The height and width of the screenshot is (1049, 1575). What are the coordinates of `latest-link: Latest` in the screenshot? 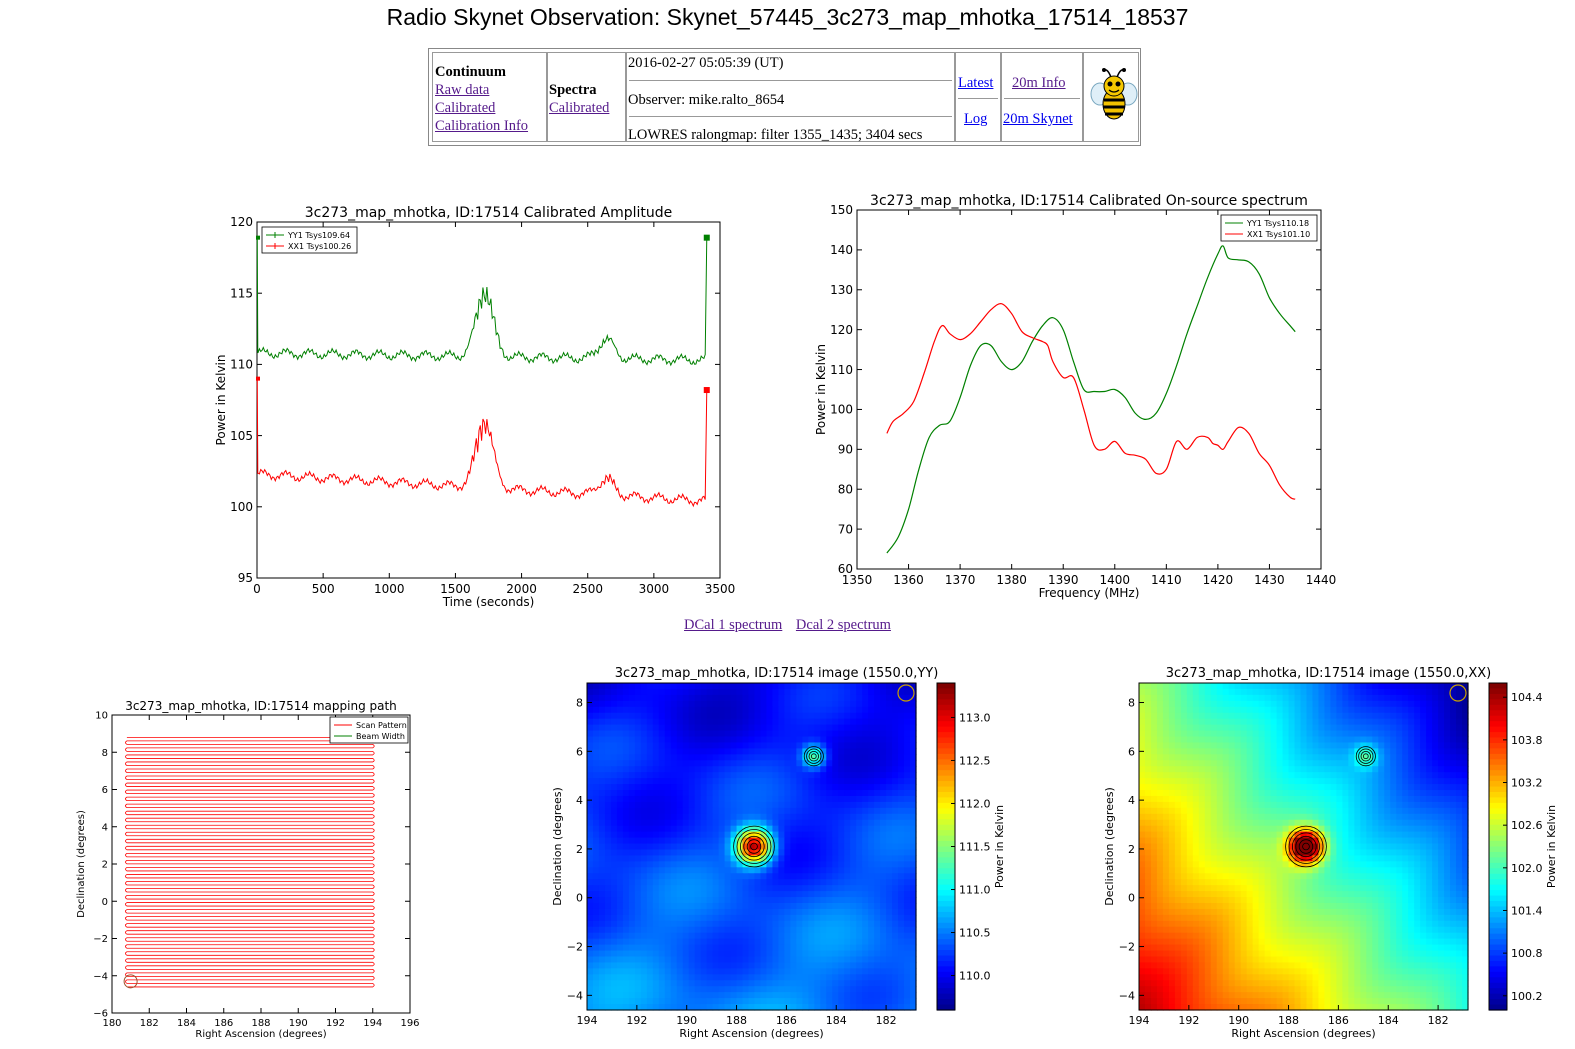 It's located at (976, 83).